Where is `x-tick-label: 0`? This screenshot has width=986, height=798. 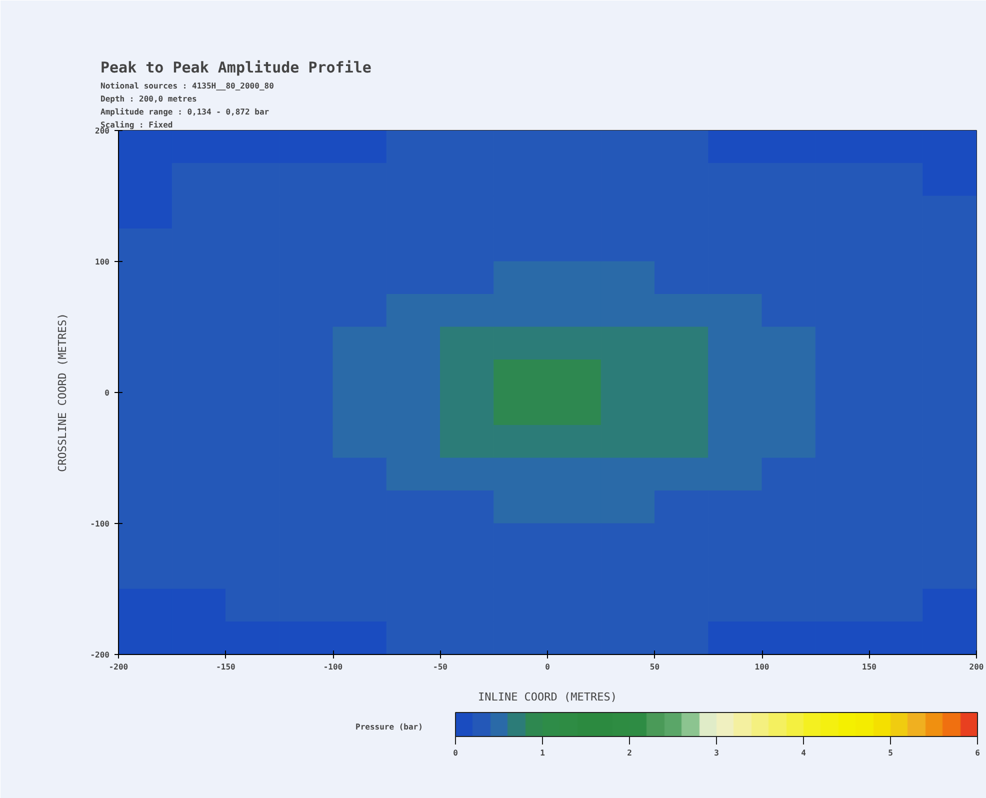
x-tick-label: 0 is located at coordinates (547, 667).